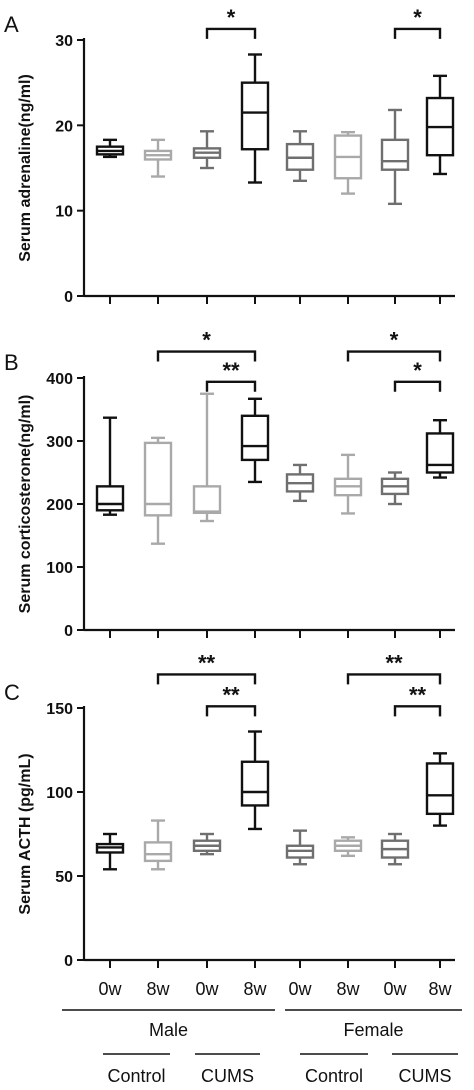 Image resolution: width=474 pixels, height=1090 pixels. Describe the element at coordinates (64, 212) in the screenshot. I see `y-tick-label: 10` at that location.